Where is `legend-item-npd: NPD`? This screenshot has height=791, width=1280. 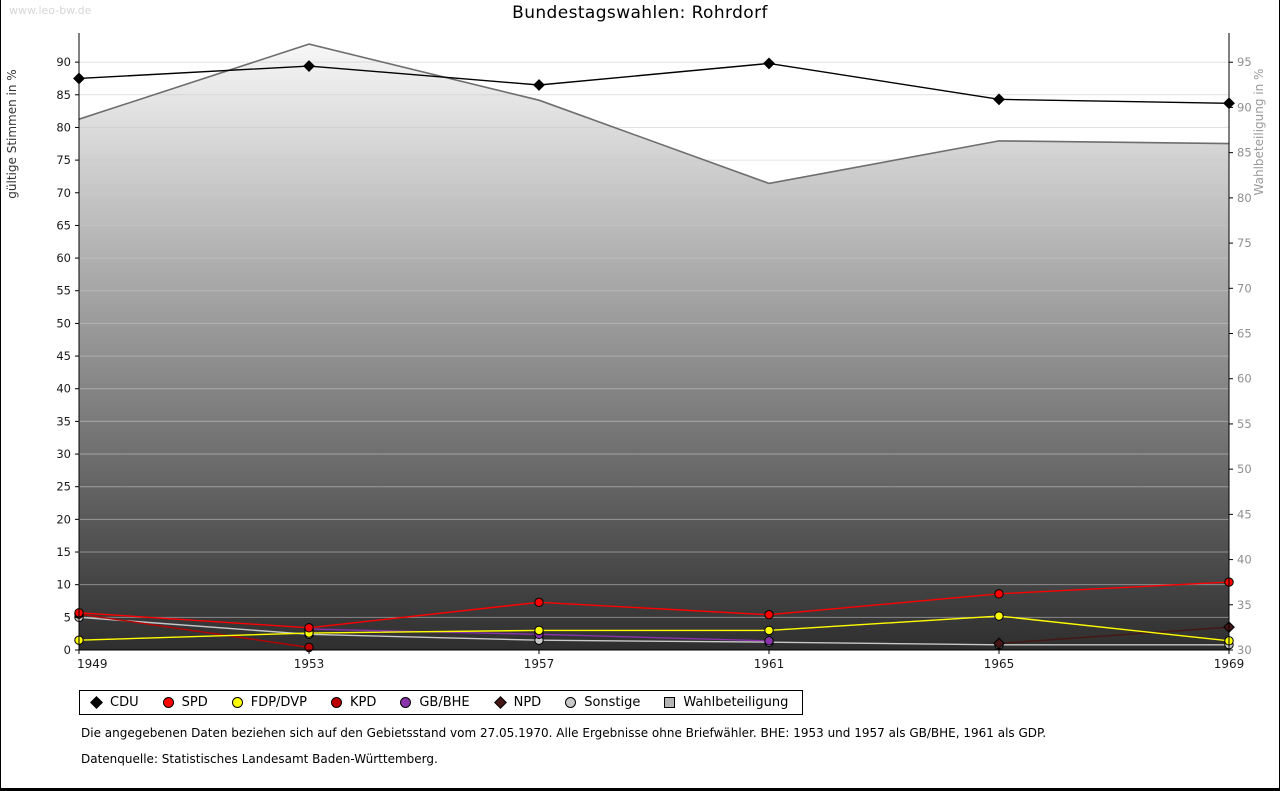
legend-item-npd: NPD is located at coordinates (517, 702).